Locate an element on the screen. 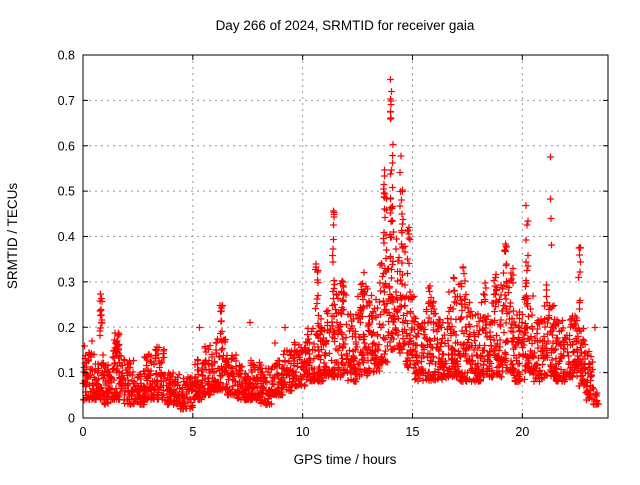 The image size is (640, 485). y-tick-label: 0.7 is located at coordinates (66, 101).